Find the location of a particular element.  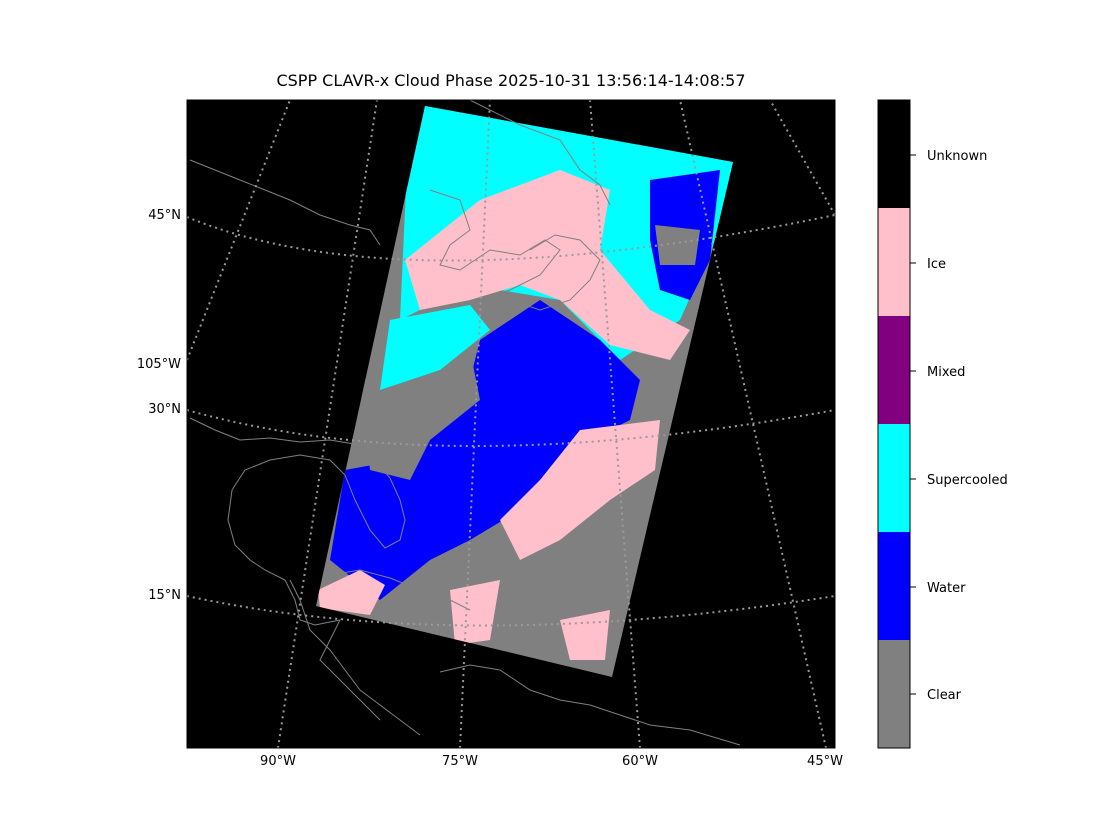

great-lakes-coast is located at coordinates (495, 245).